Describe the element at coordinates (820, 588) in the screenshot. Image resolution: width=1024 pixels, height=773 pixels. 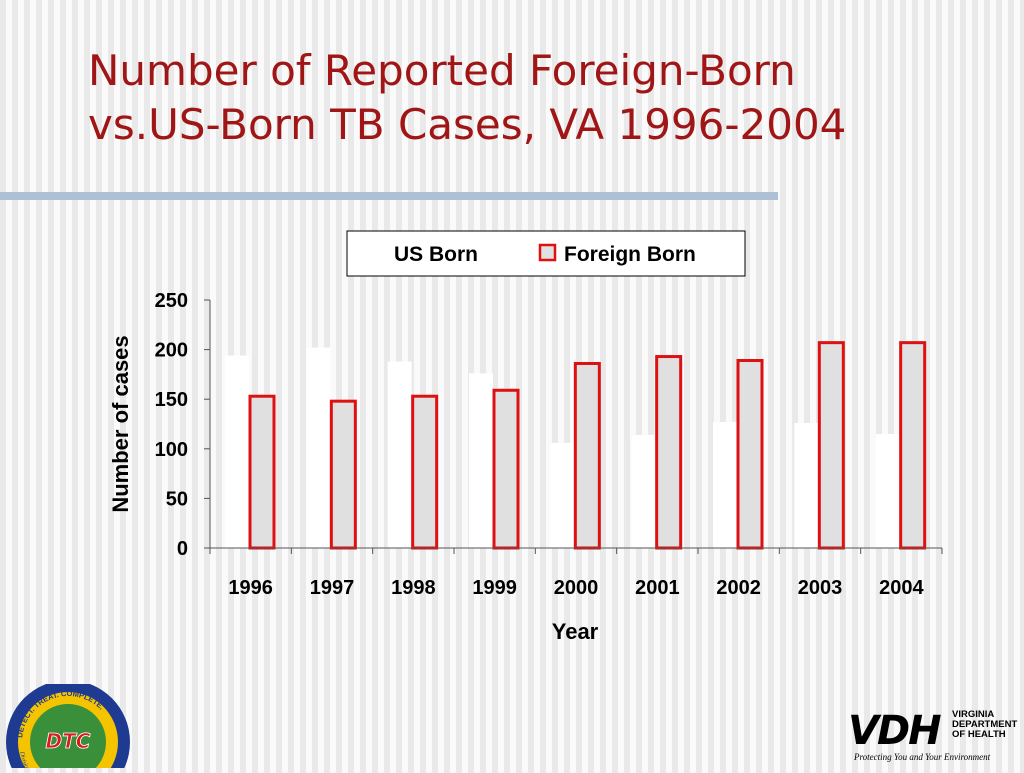
I see `x-tick-label-2003: 2003` at that location.